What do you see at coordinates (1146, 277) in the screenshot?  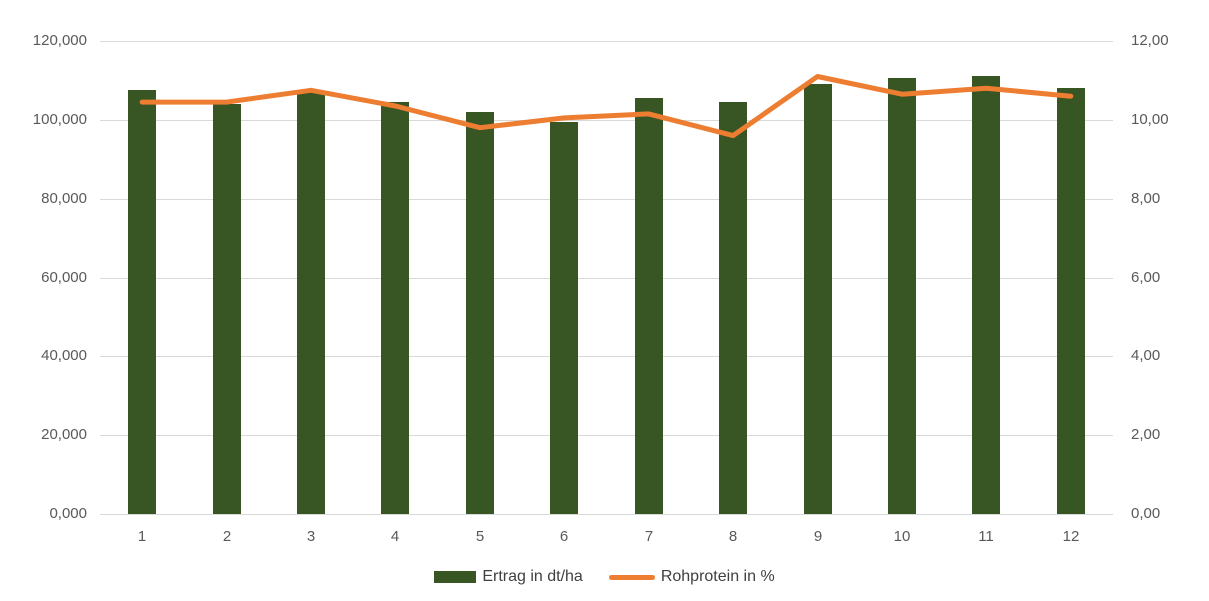 I see `y-axis-right-tick-label: 6,00` at bounding box center [1146, 277].